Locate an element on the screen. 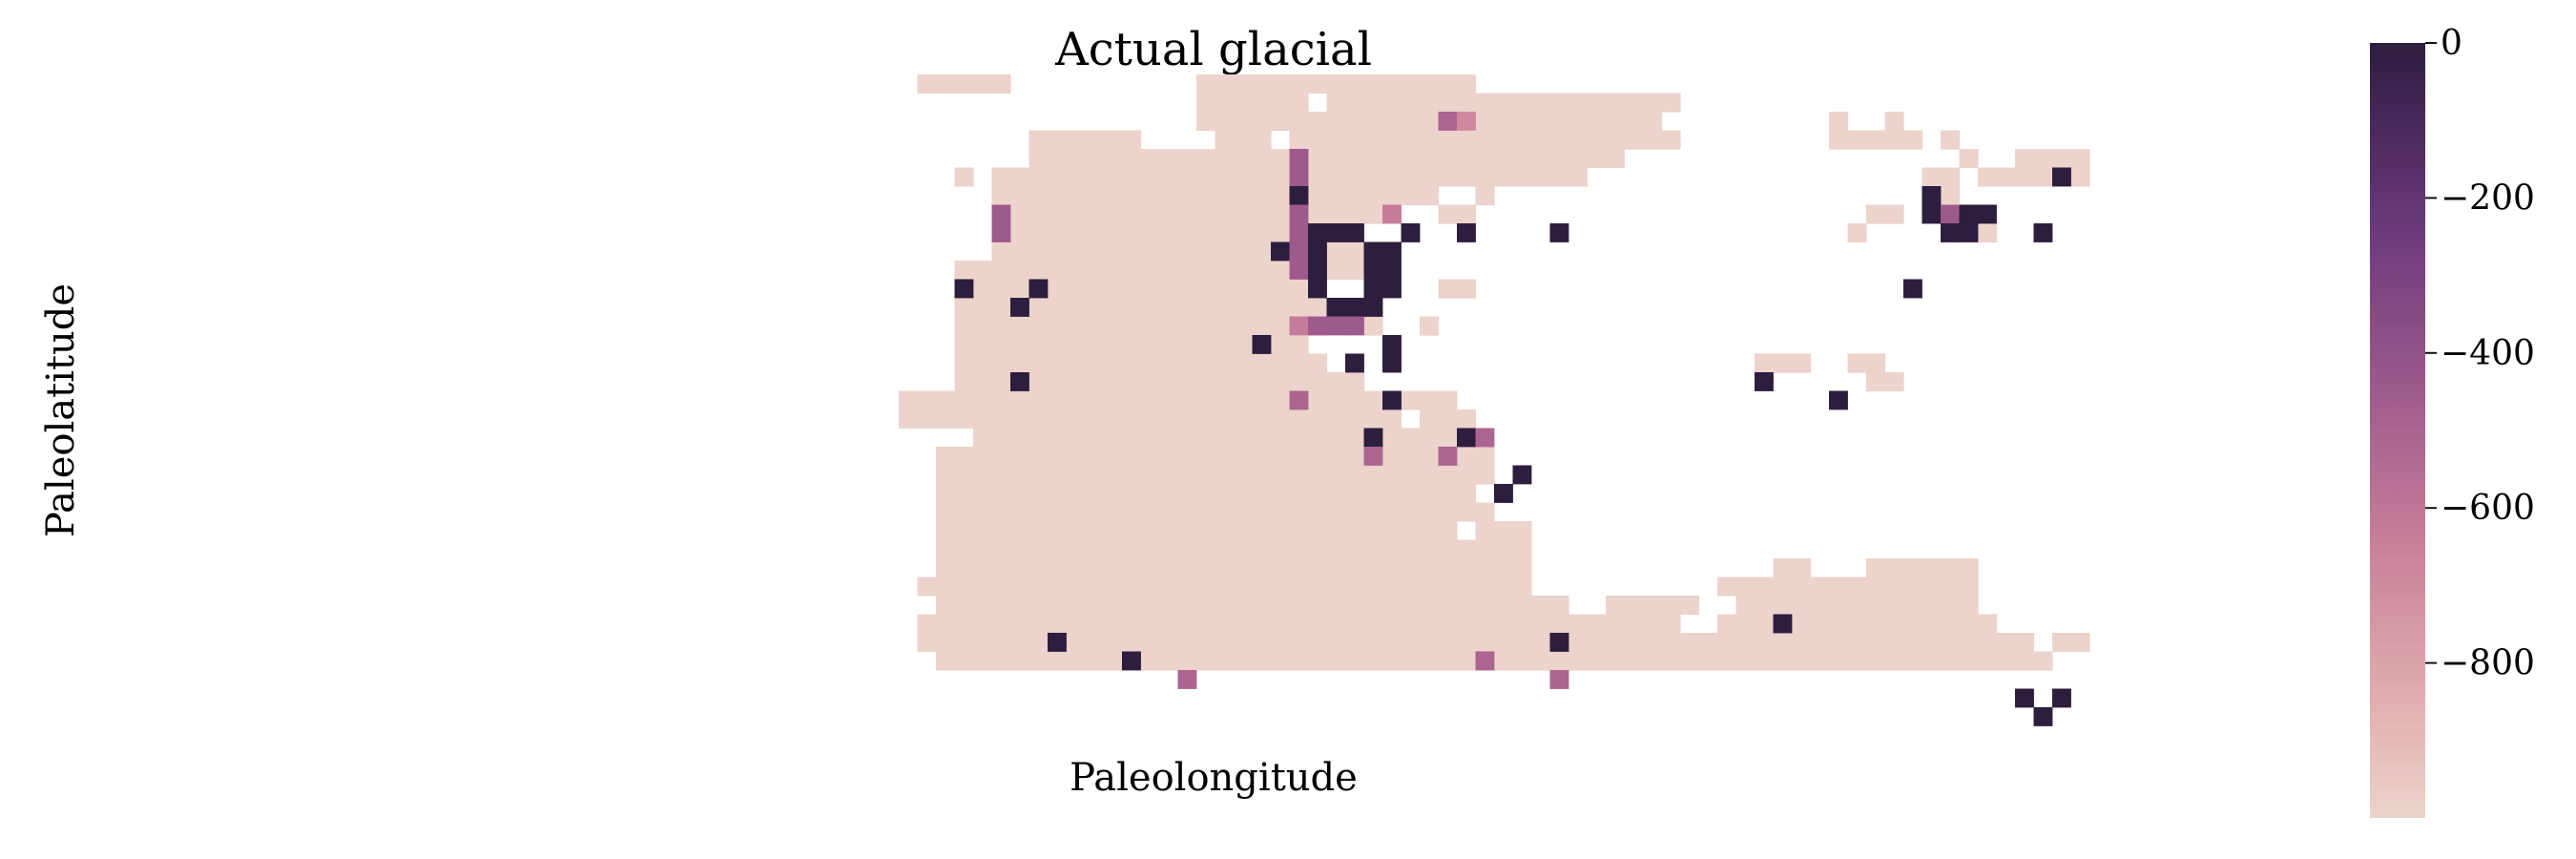 The image size is (2576, 859). colorbar-tick-label: −200 is located at coordinates (2488, 198).